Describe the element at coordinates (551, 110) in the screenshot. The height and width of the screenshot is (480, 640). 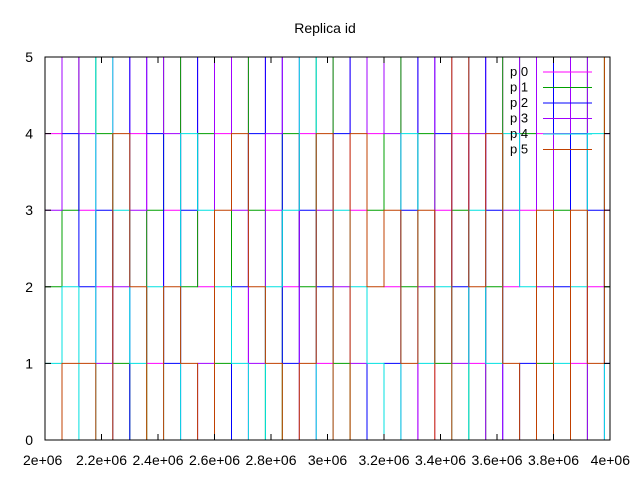
I see `legend: p 0p 1p 2p 3p 4p 5` at that location.